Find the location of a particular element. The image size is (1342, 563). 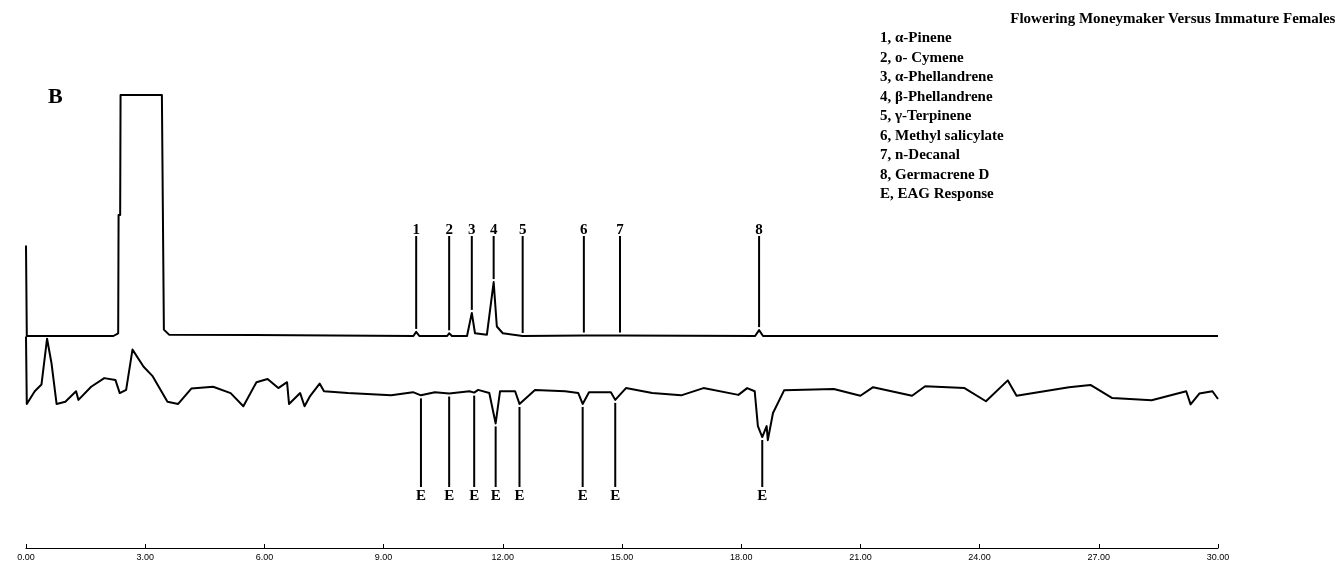

x-tick-label: 27.00 is located at coordinates (1099, 556).